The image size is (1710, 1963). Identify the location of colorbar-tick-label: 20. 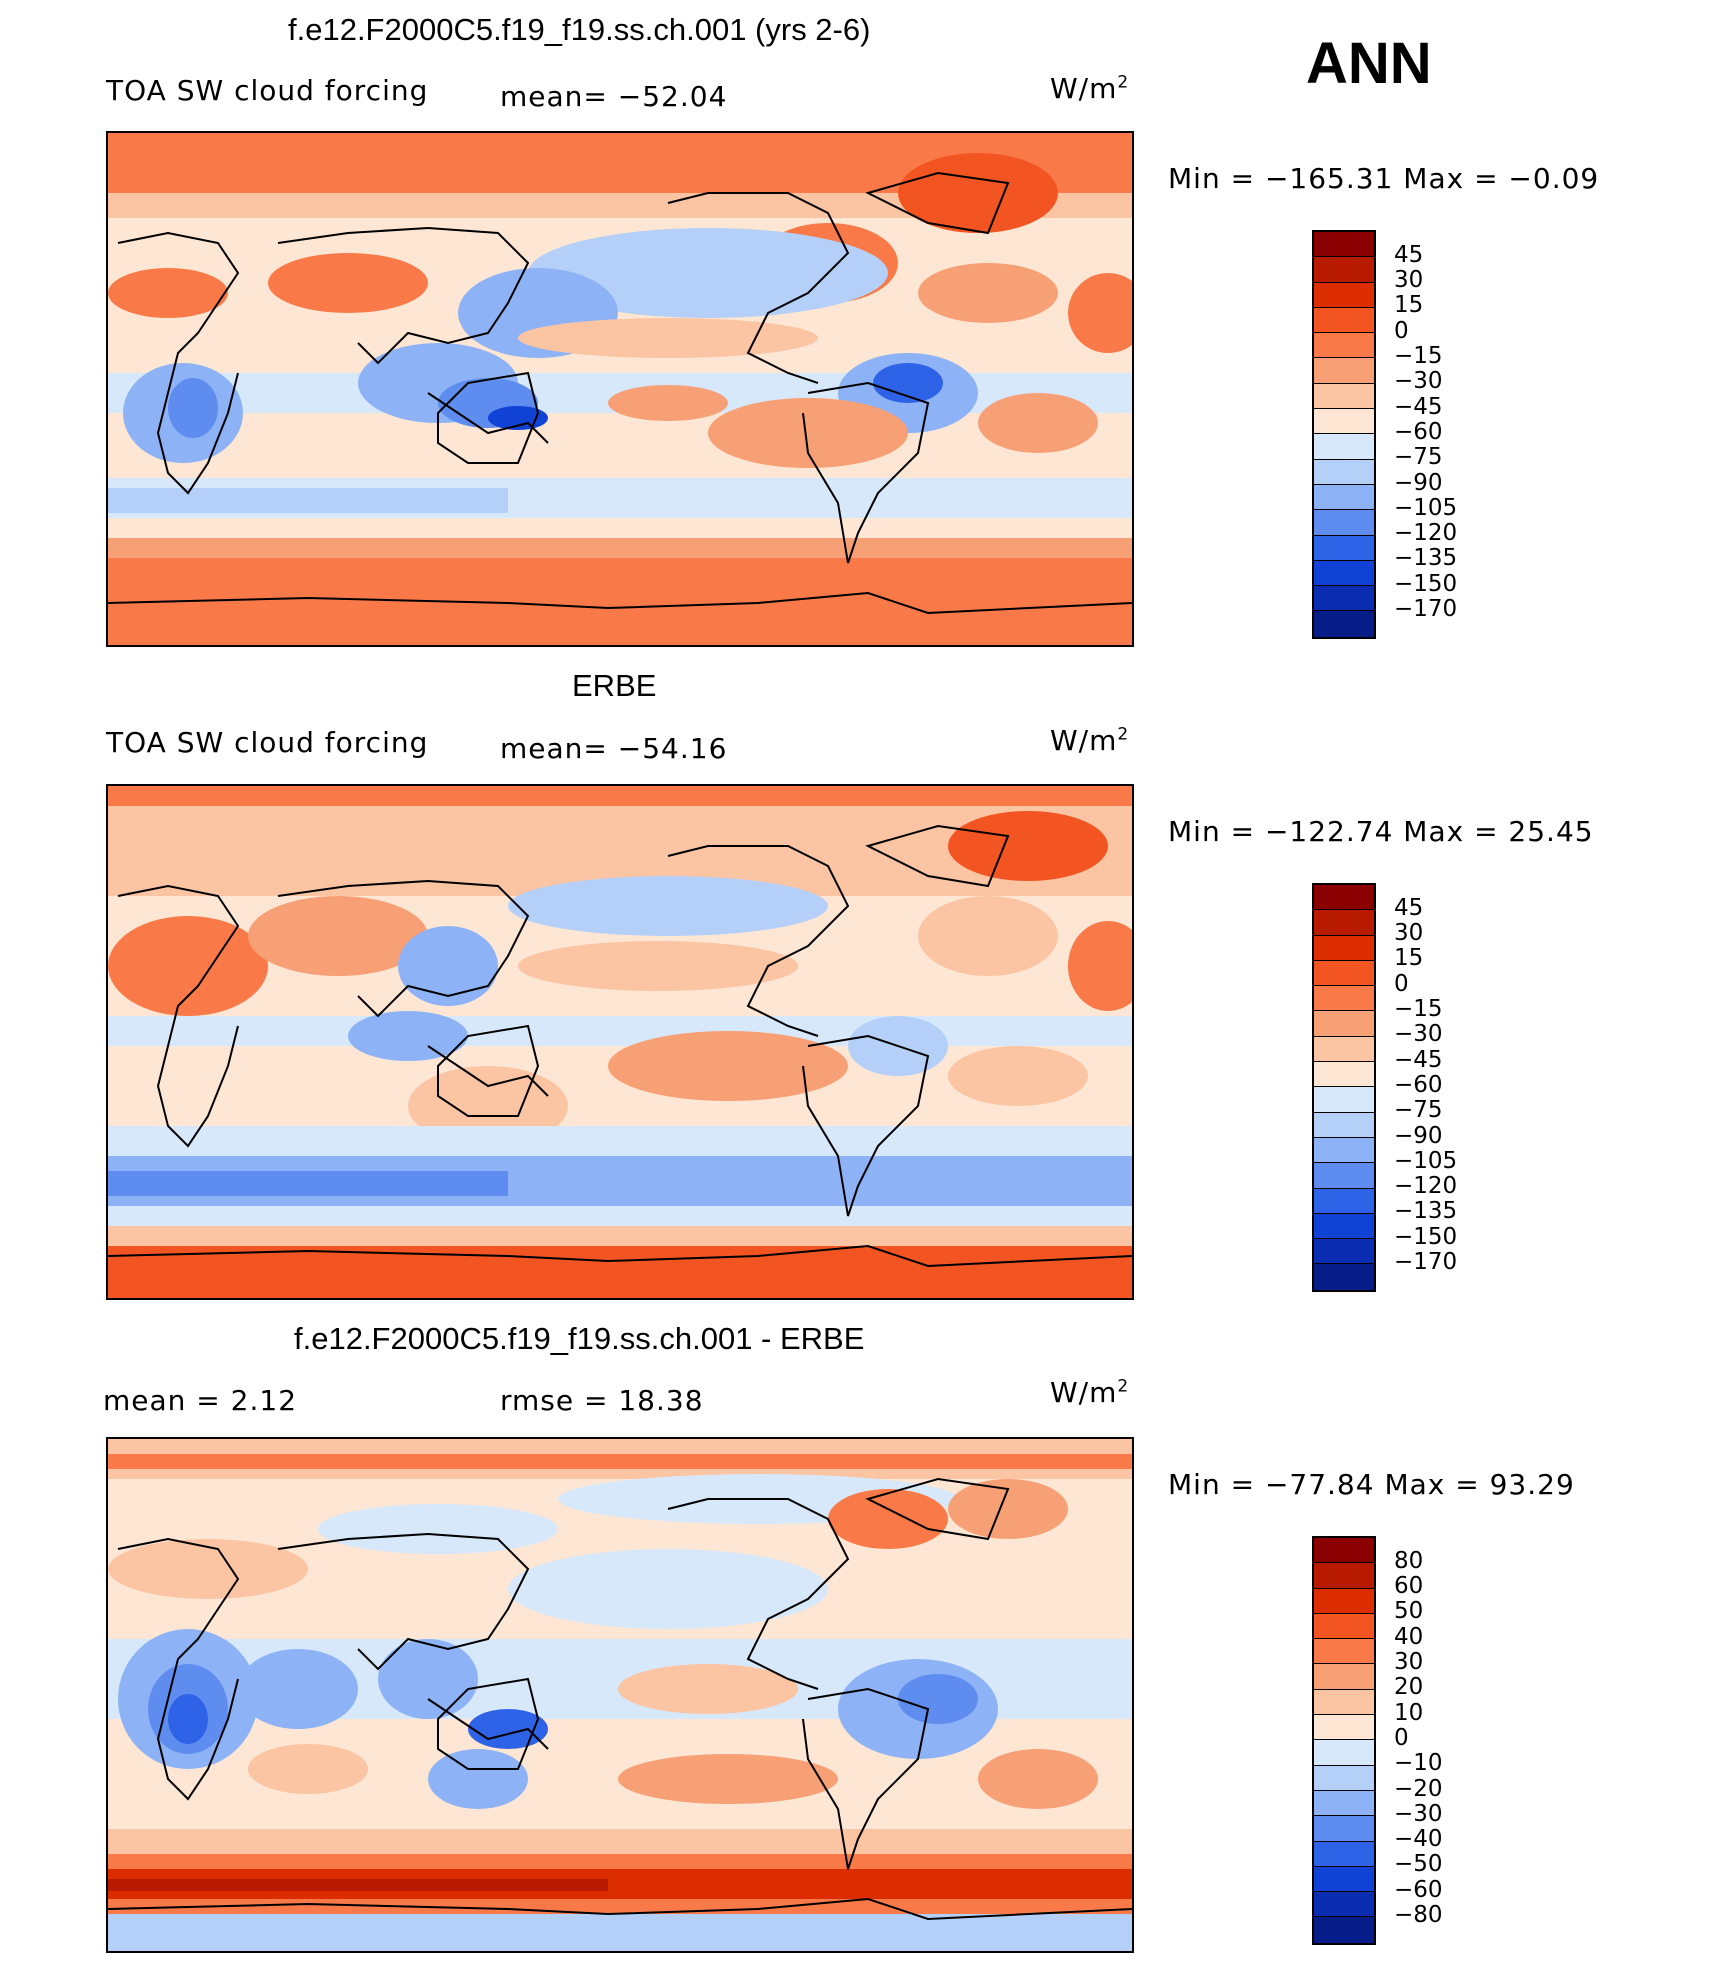
(1409, 1687).